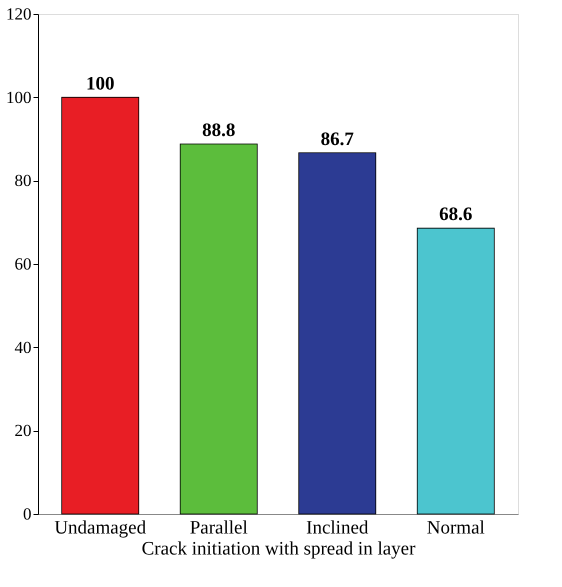 The width and height of the screenshot is (562, 587). What do you see at coordinates (23, 264) in the screenshot?
I see `y-tick-label: 60` at bounding box center [23, 264].